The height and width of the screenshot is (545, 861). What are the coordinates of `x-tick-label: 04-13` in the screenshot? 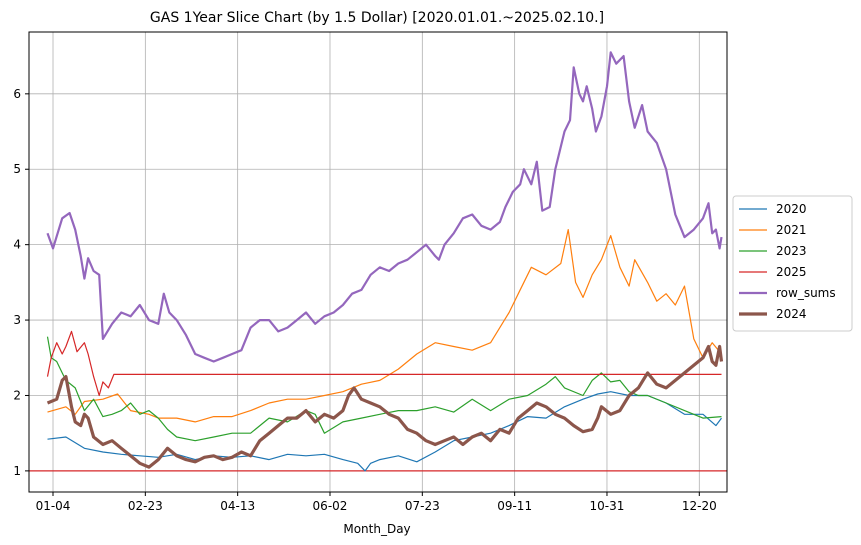 It's located at (237, 506).